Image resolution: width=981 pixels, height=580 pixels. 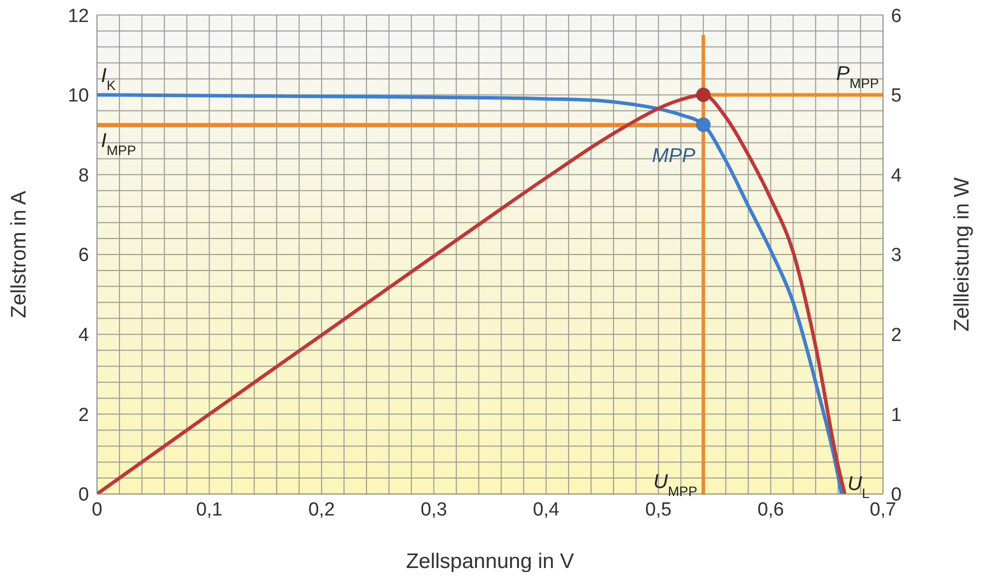 What do you see at coordinates (321, 509) in the screenshot?
I see `x-tick-label: 0,2` at bounding box center [321, 509].